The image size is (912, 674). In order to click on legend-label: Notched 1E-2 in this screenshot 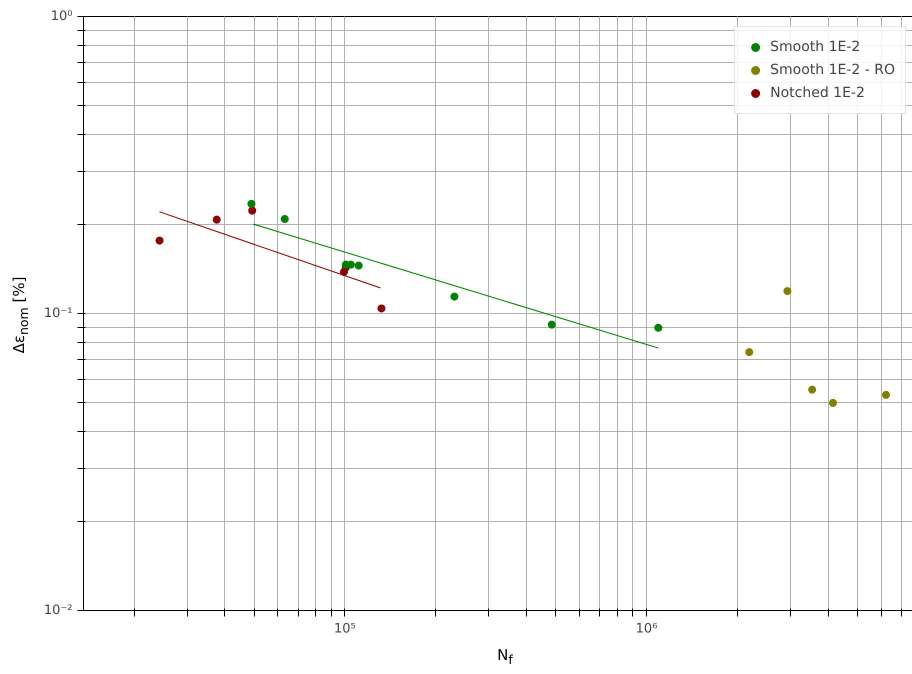, I will do `click(817, 93)`.